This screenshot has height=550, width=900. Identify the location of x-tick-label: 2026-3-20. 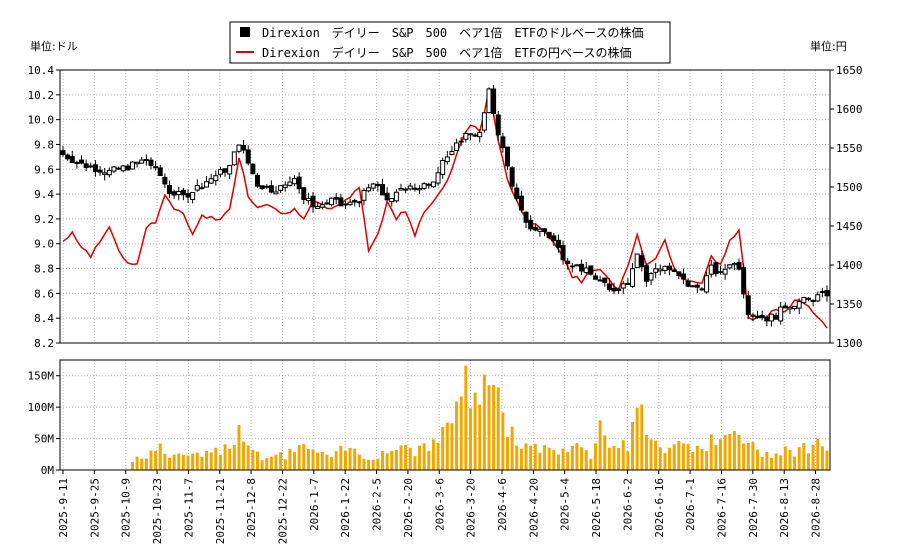
(471, 508).